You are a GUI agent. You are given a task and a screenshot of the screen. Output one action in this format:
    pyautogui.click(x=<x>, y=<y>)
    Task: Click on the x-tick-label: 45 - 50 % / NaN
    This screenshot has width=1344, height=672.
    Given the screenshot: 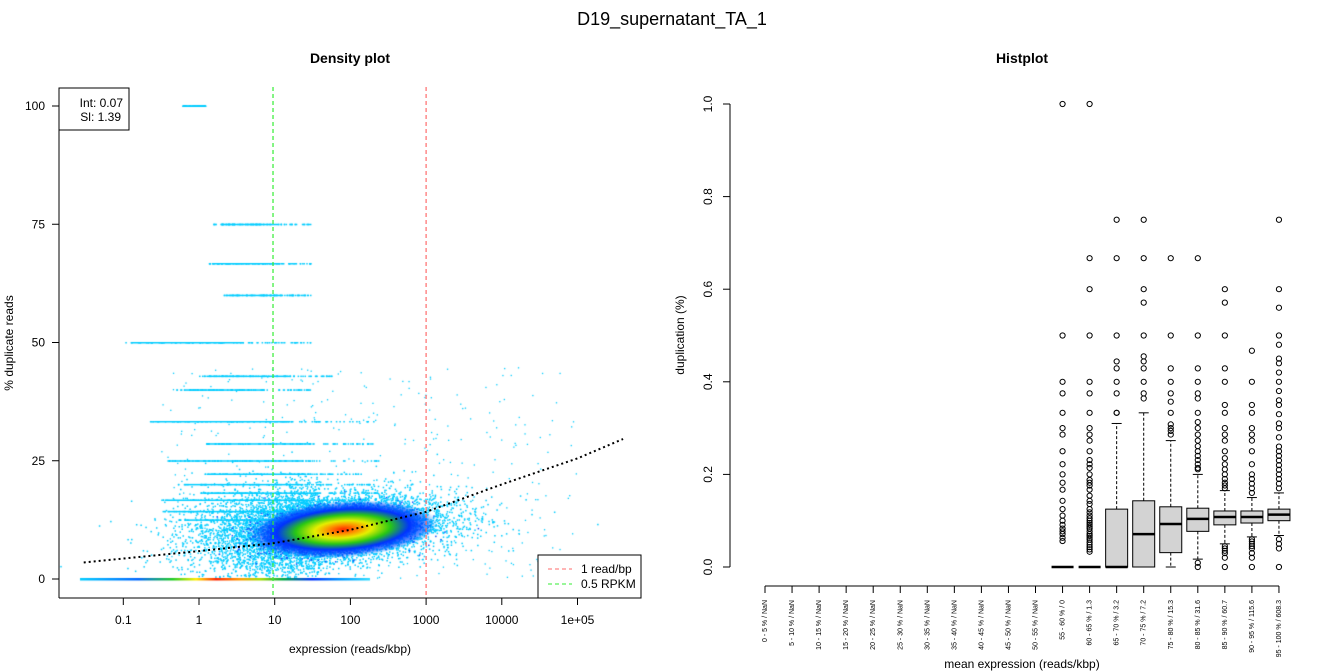 What is the action you would take?
    pyautogui.click(x=1008, y=625)
    